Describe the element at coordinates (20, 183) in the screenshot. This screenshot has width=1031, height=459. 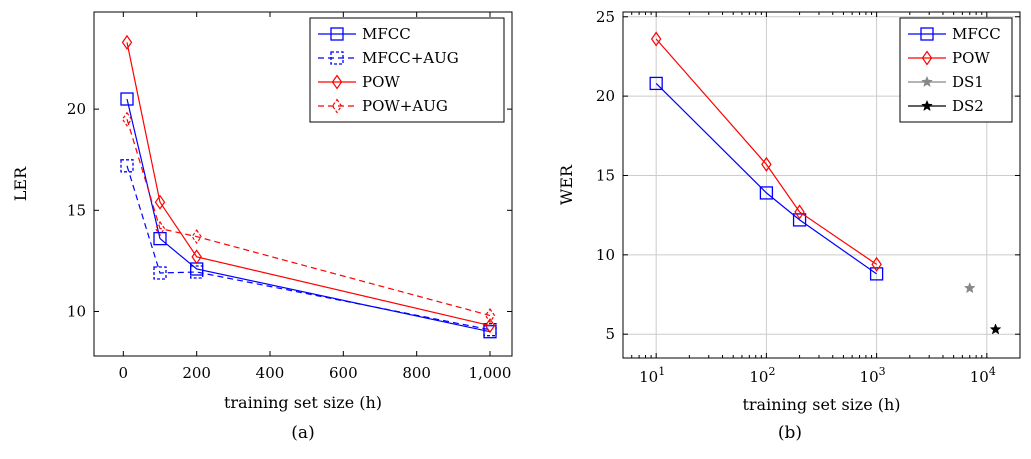
I see `y-axis-label: LER` at that location.